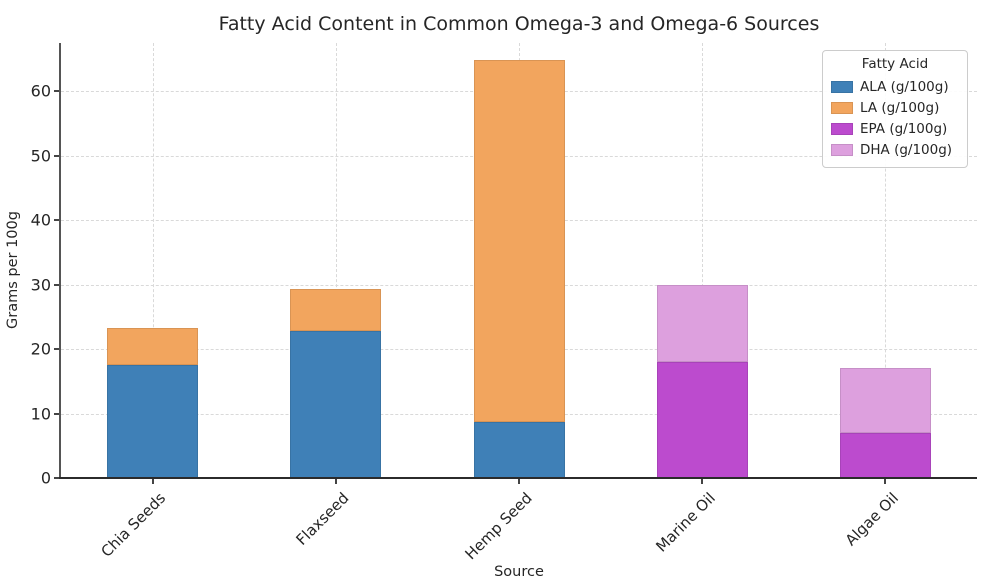 This screenshot has height=584, width=1000. Describe the element at coordinates (518, 478) in the screenshot. I see `x-axis-spine` at that location.